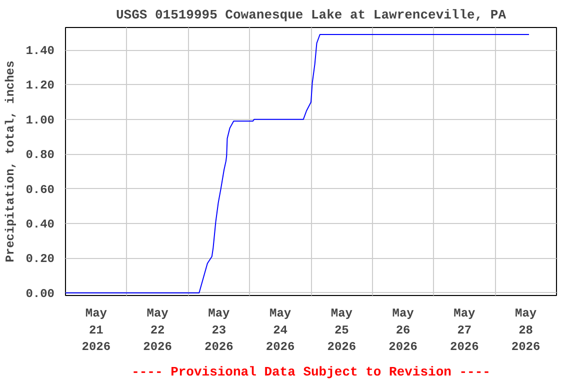  I want to click on x-tick-label: May 26 2026, so click(403, 330).